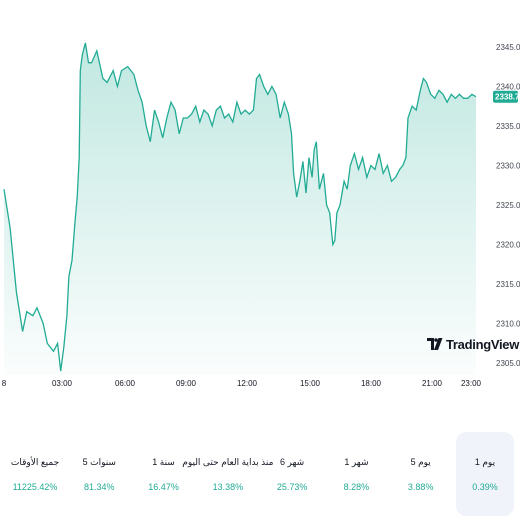 This screenshot has height=520, width=520. Describe the element at coordinates (432, 383) in the screenshot. I see `x-tick-label: 21:00` at that location.